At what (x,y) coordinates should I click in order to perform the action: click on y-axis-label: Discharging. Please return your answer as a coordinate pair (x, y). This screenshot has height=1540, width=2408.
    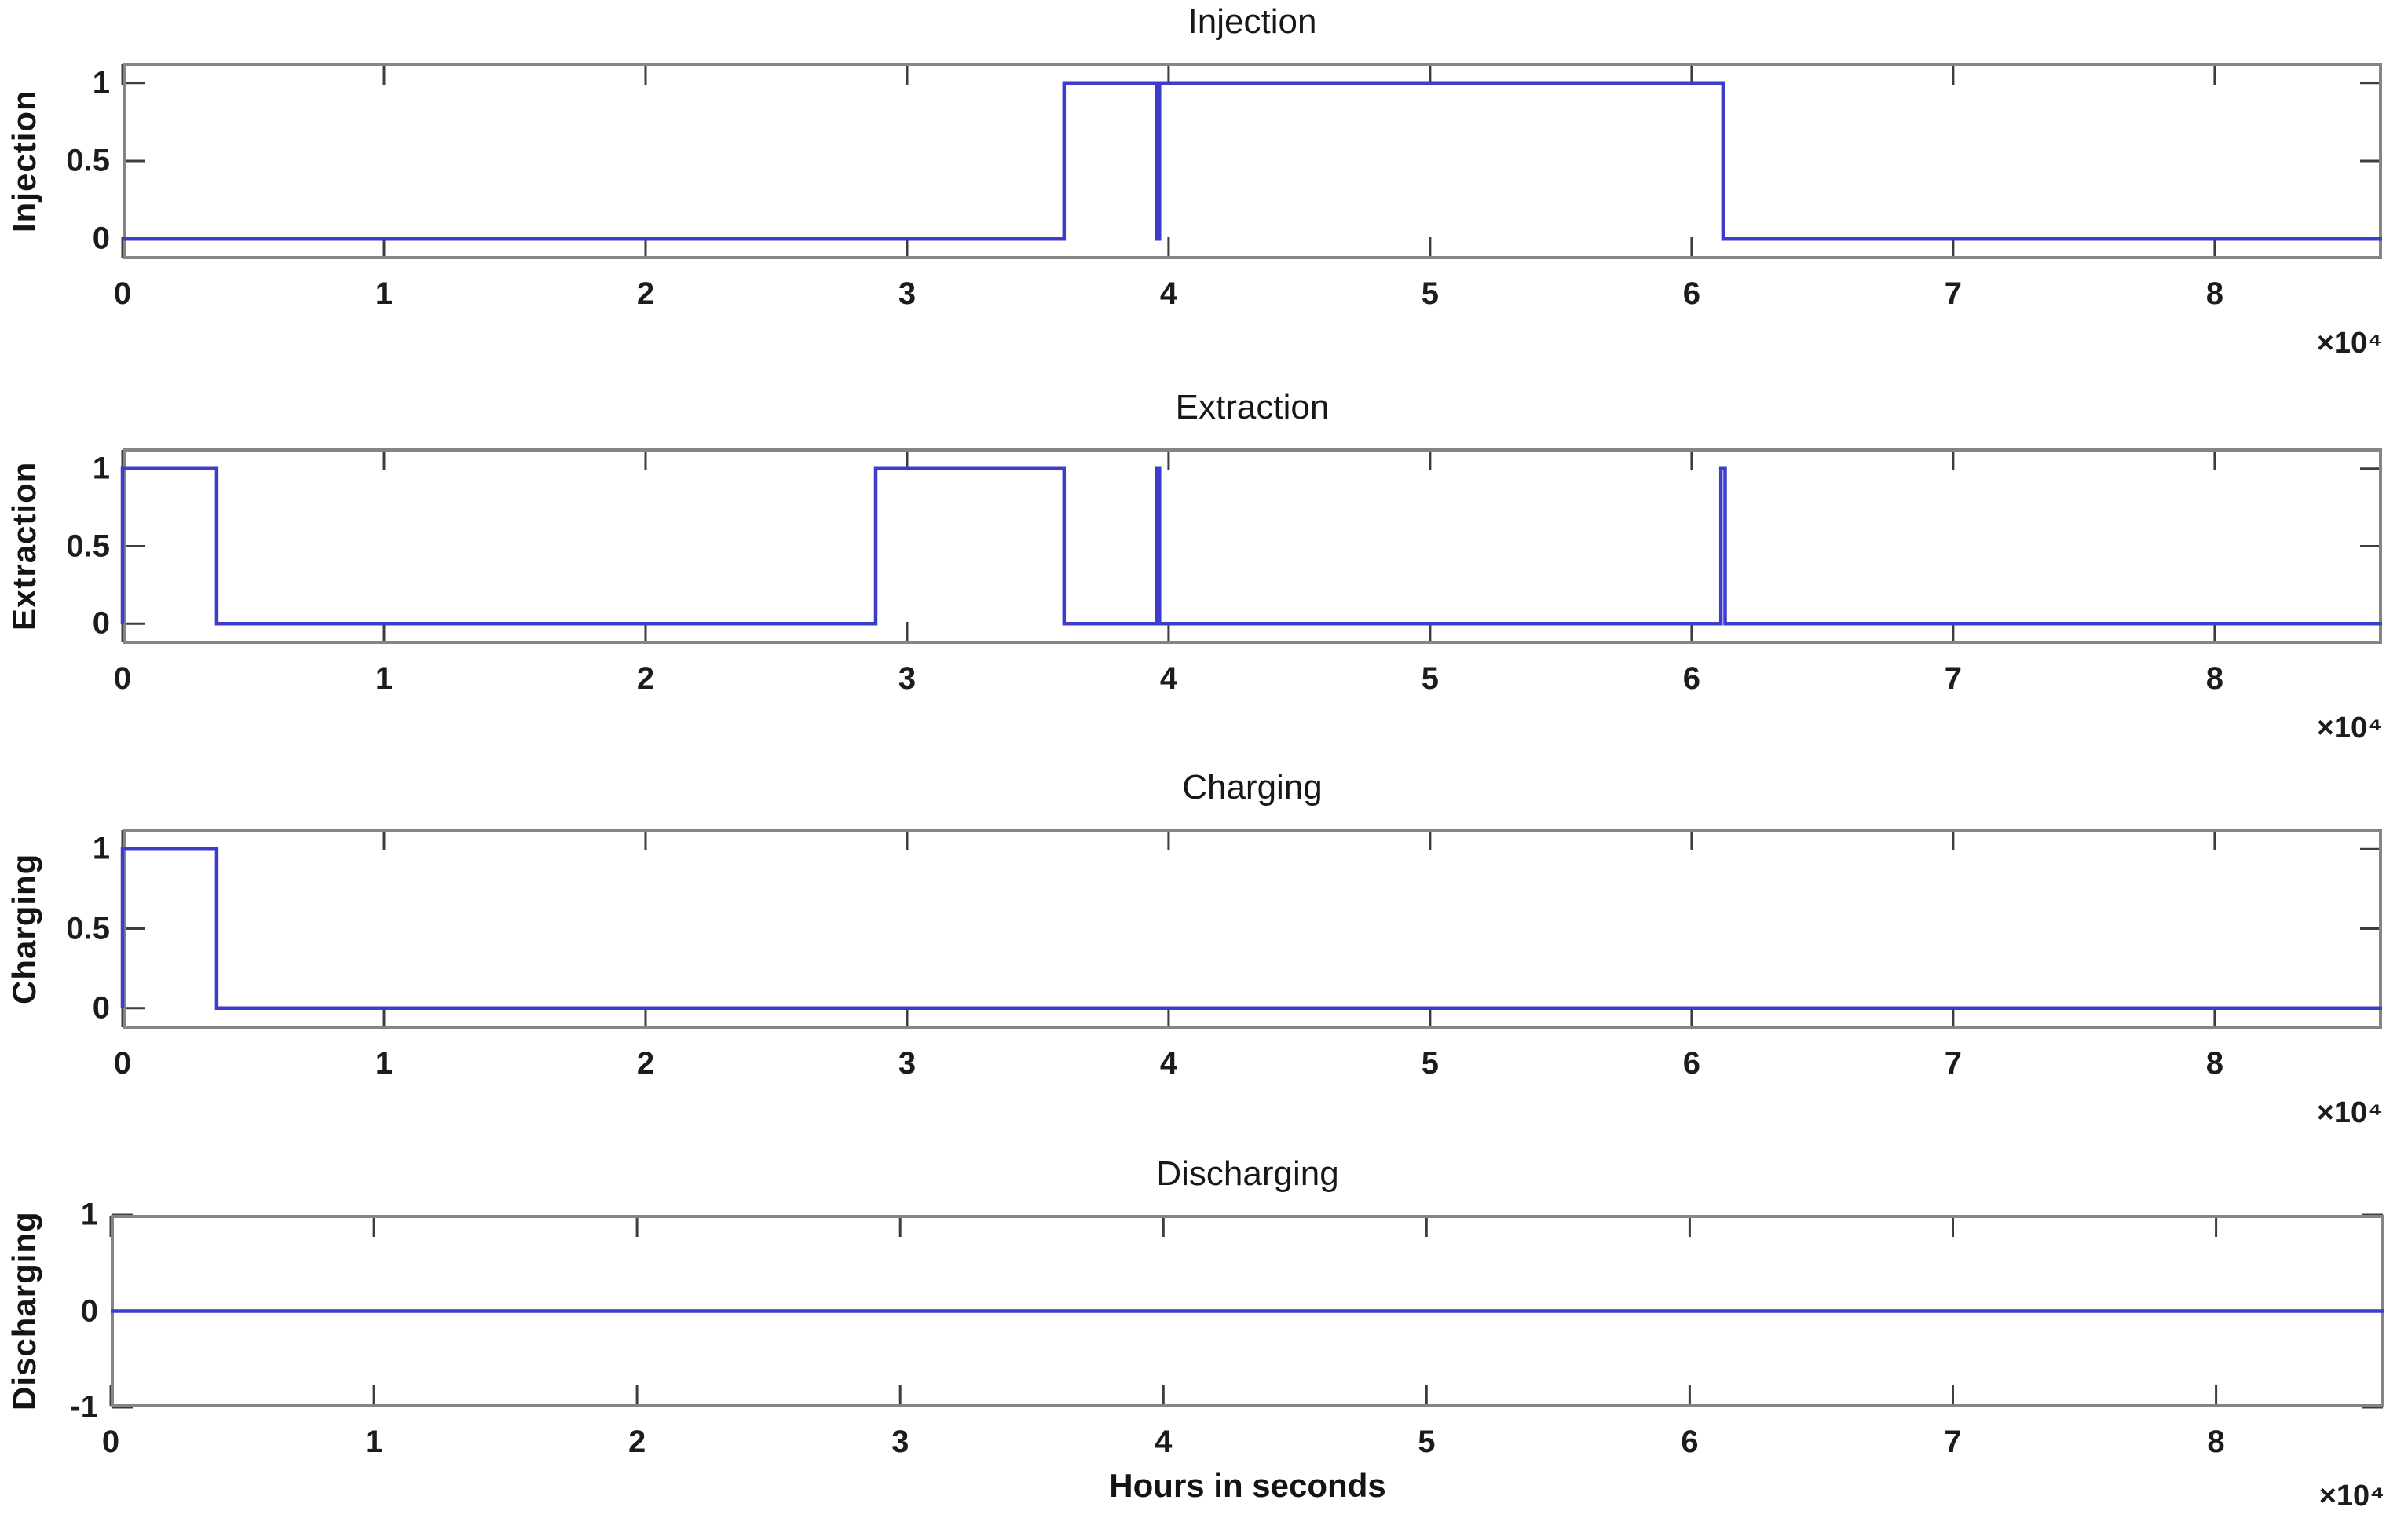
    Looking at the image, I should click on (23, 1311).